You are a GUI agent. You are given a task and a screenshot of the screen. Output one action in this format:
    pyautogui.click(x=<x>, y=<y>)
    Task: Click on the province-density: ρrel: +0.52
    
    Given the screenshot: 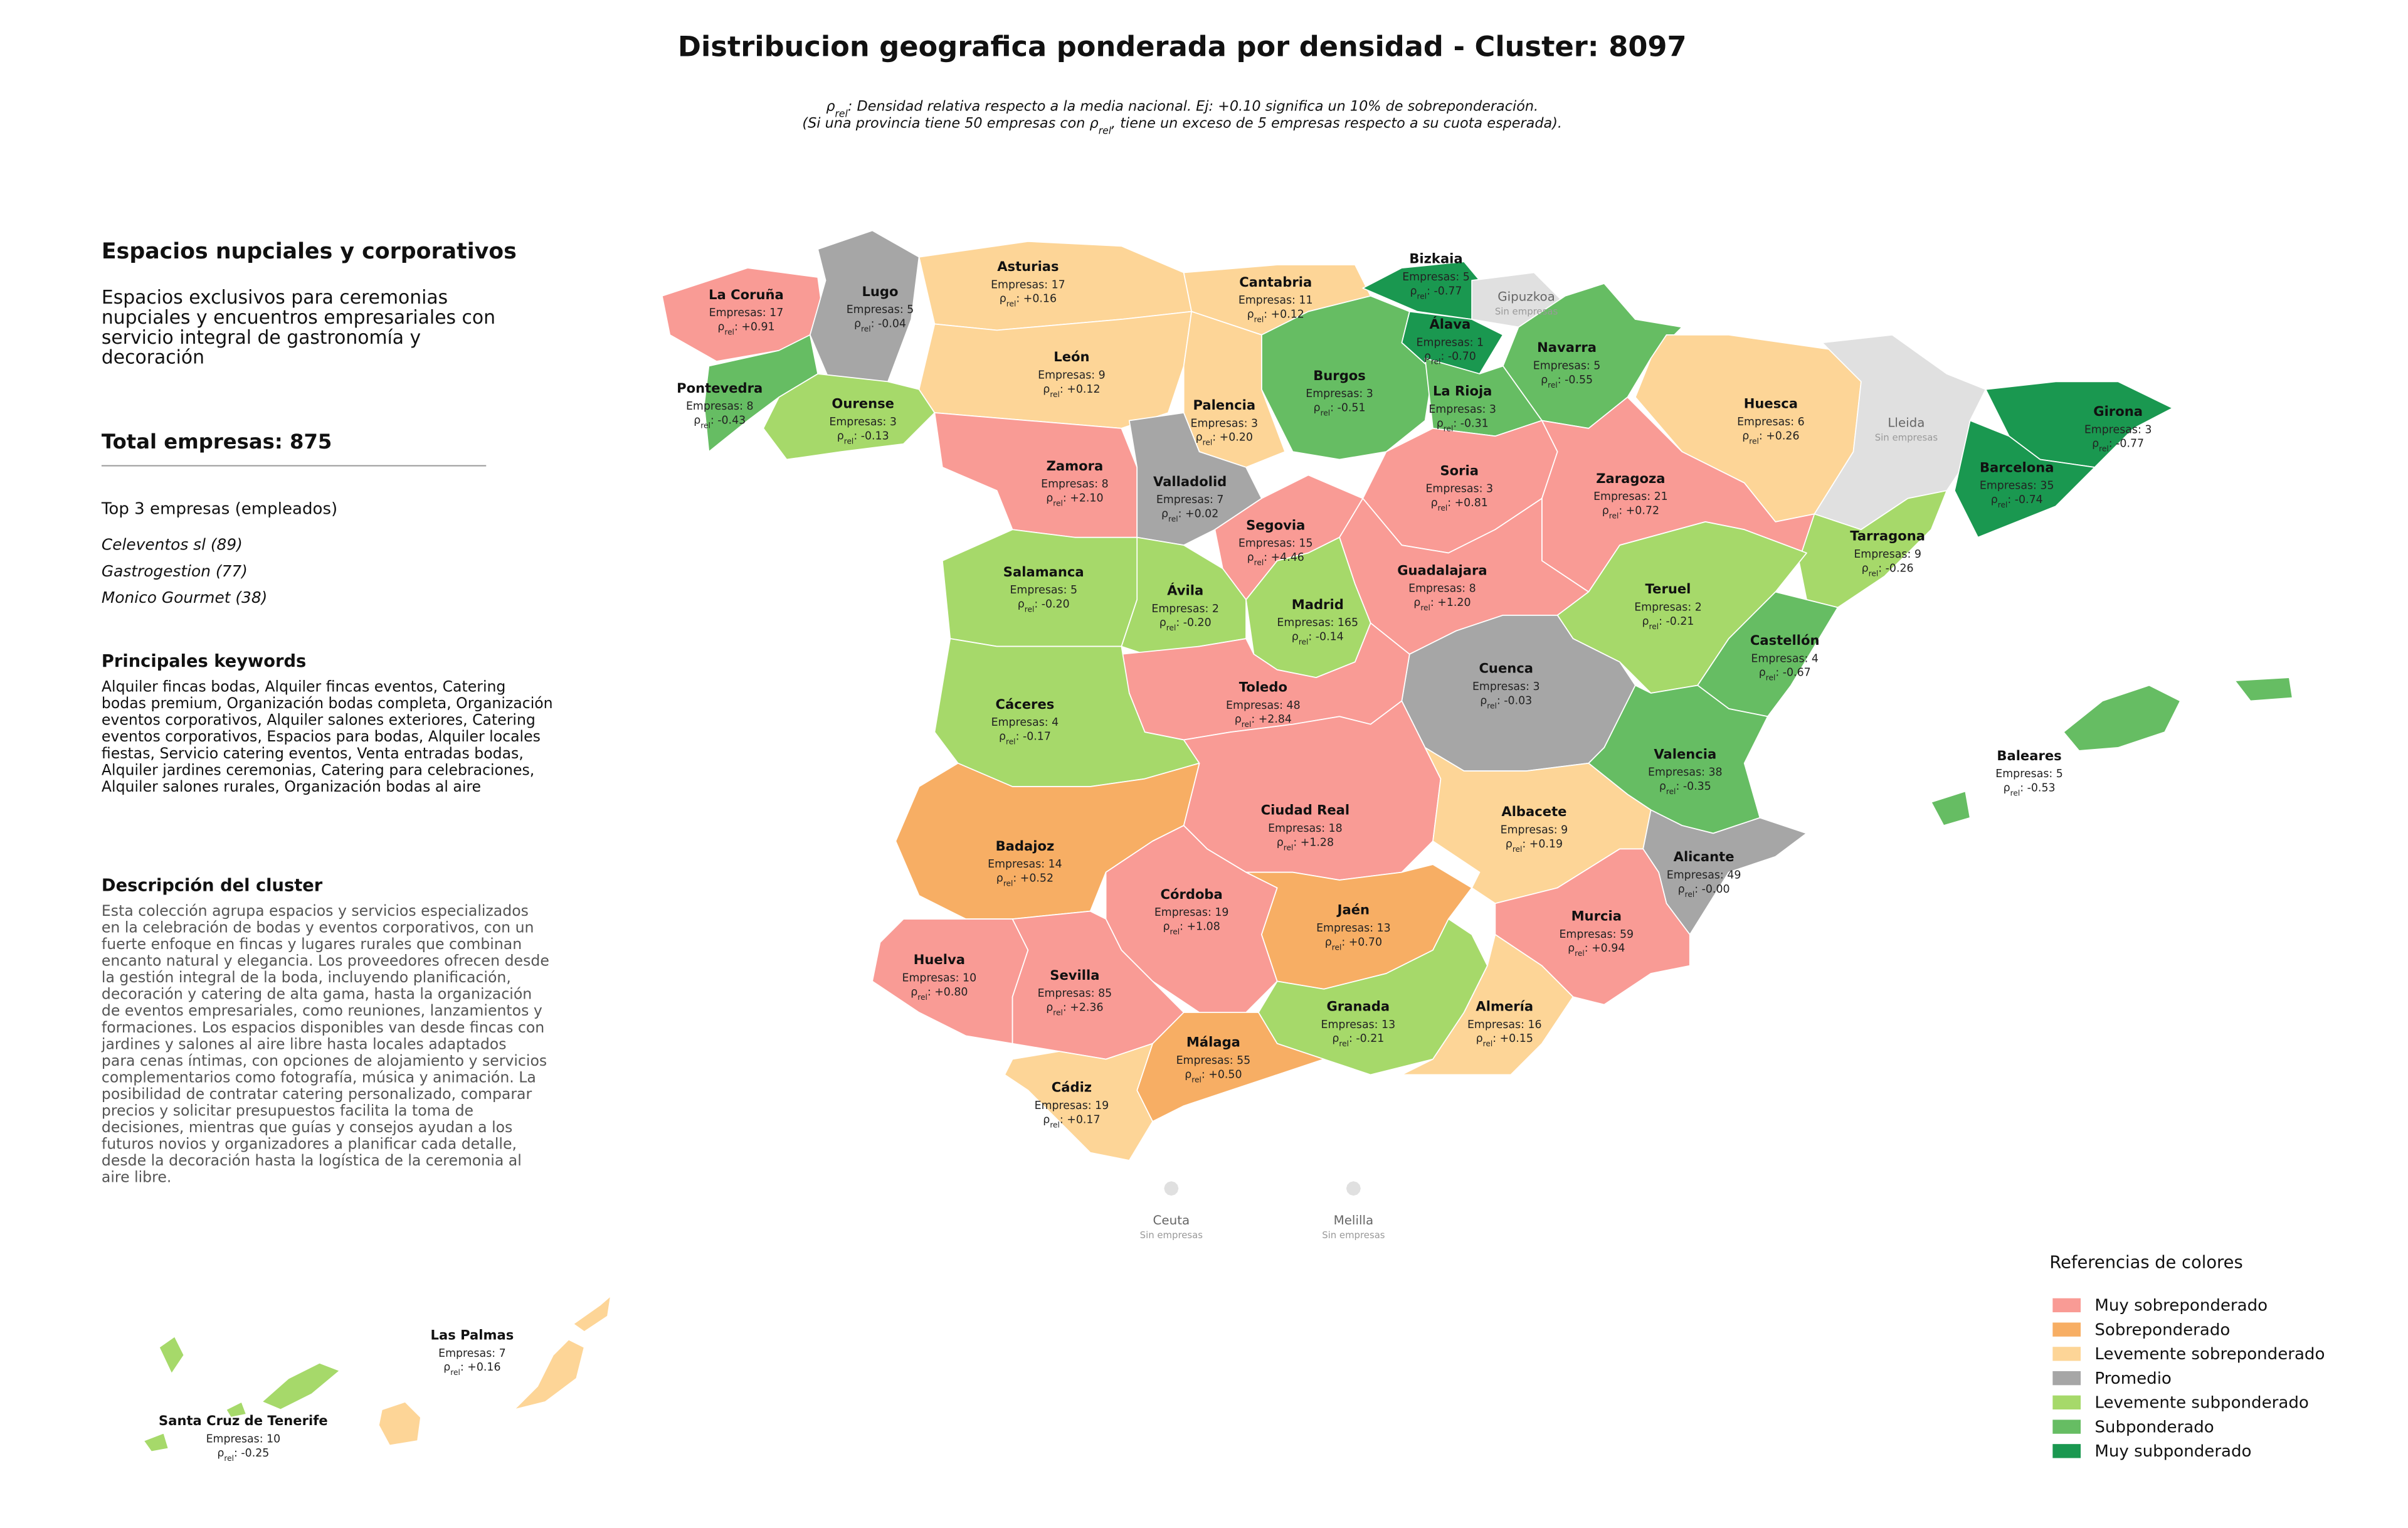 What is the action you would take?
    pyautogui.click(x=1025, y=880)
    